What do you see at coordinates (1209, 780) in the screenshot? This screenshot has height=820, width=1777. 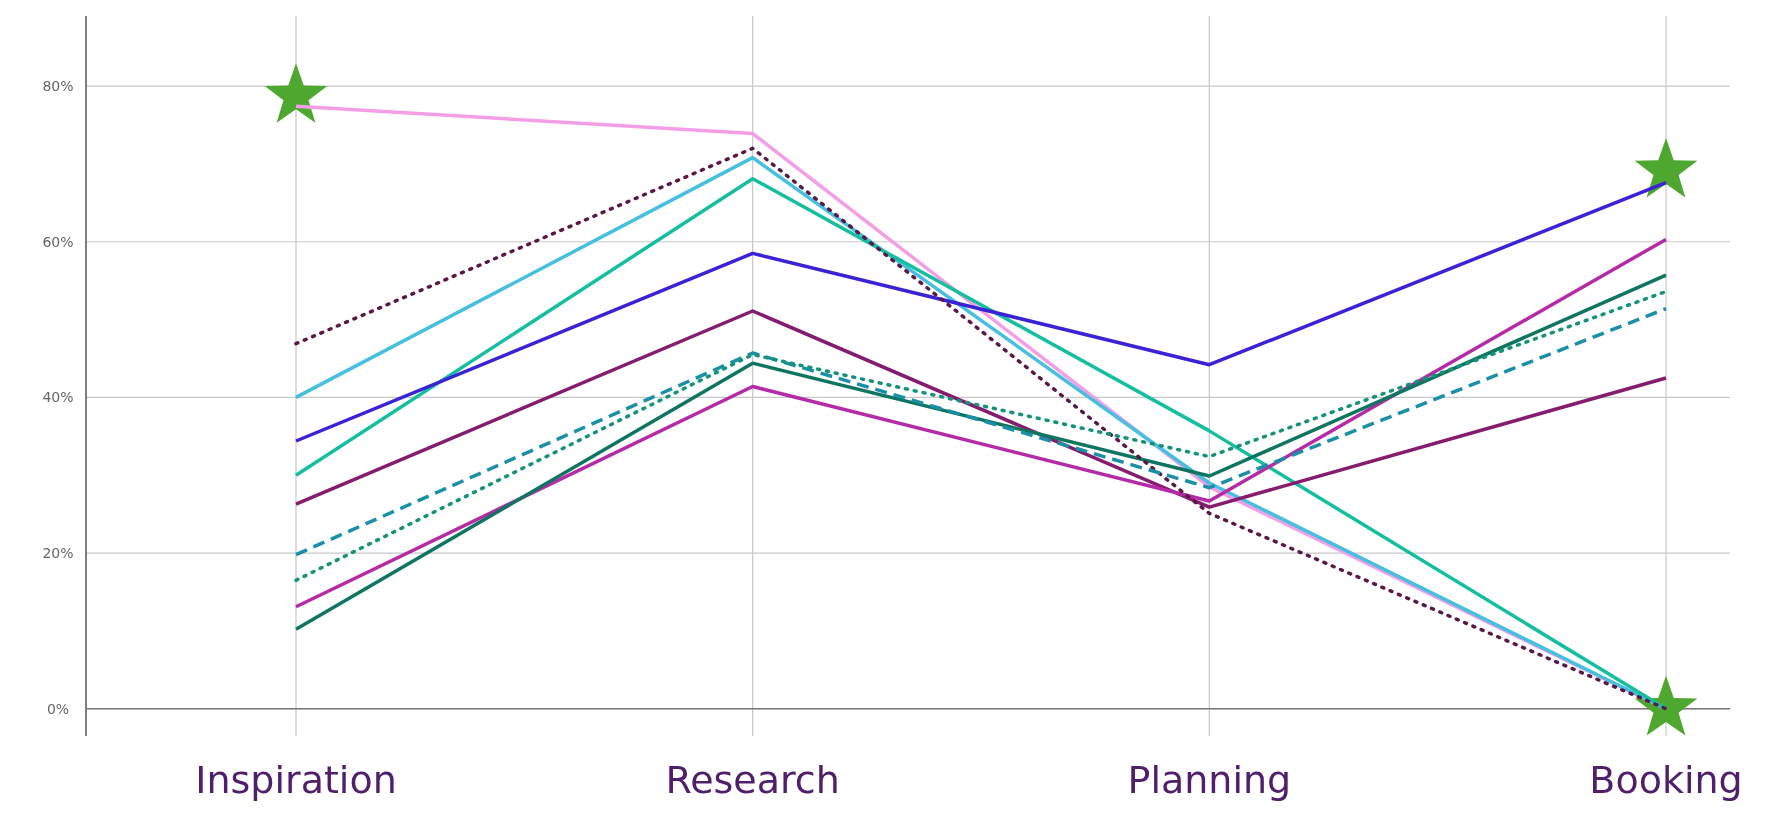 I see `x-tick-label: Planning` at bounding box center [1209, 780].